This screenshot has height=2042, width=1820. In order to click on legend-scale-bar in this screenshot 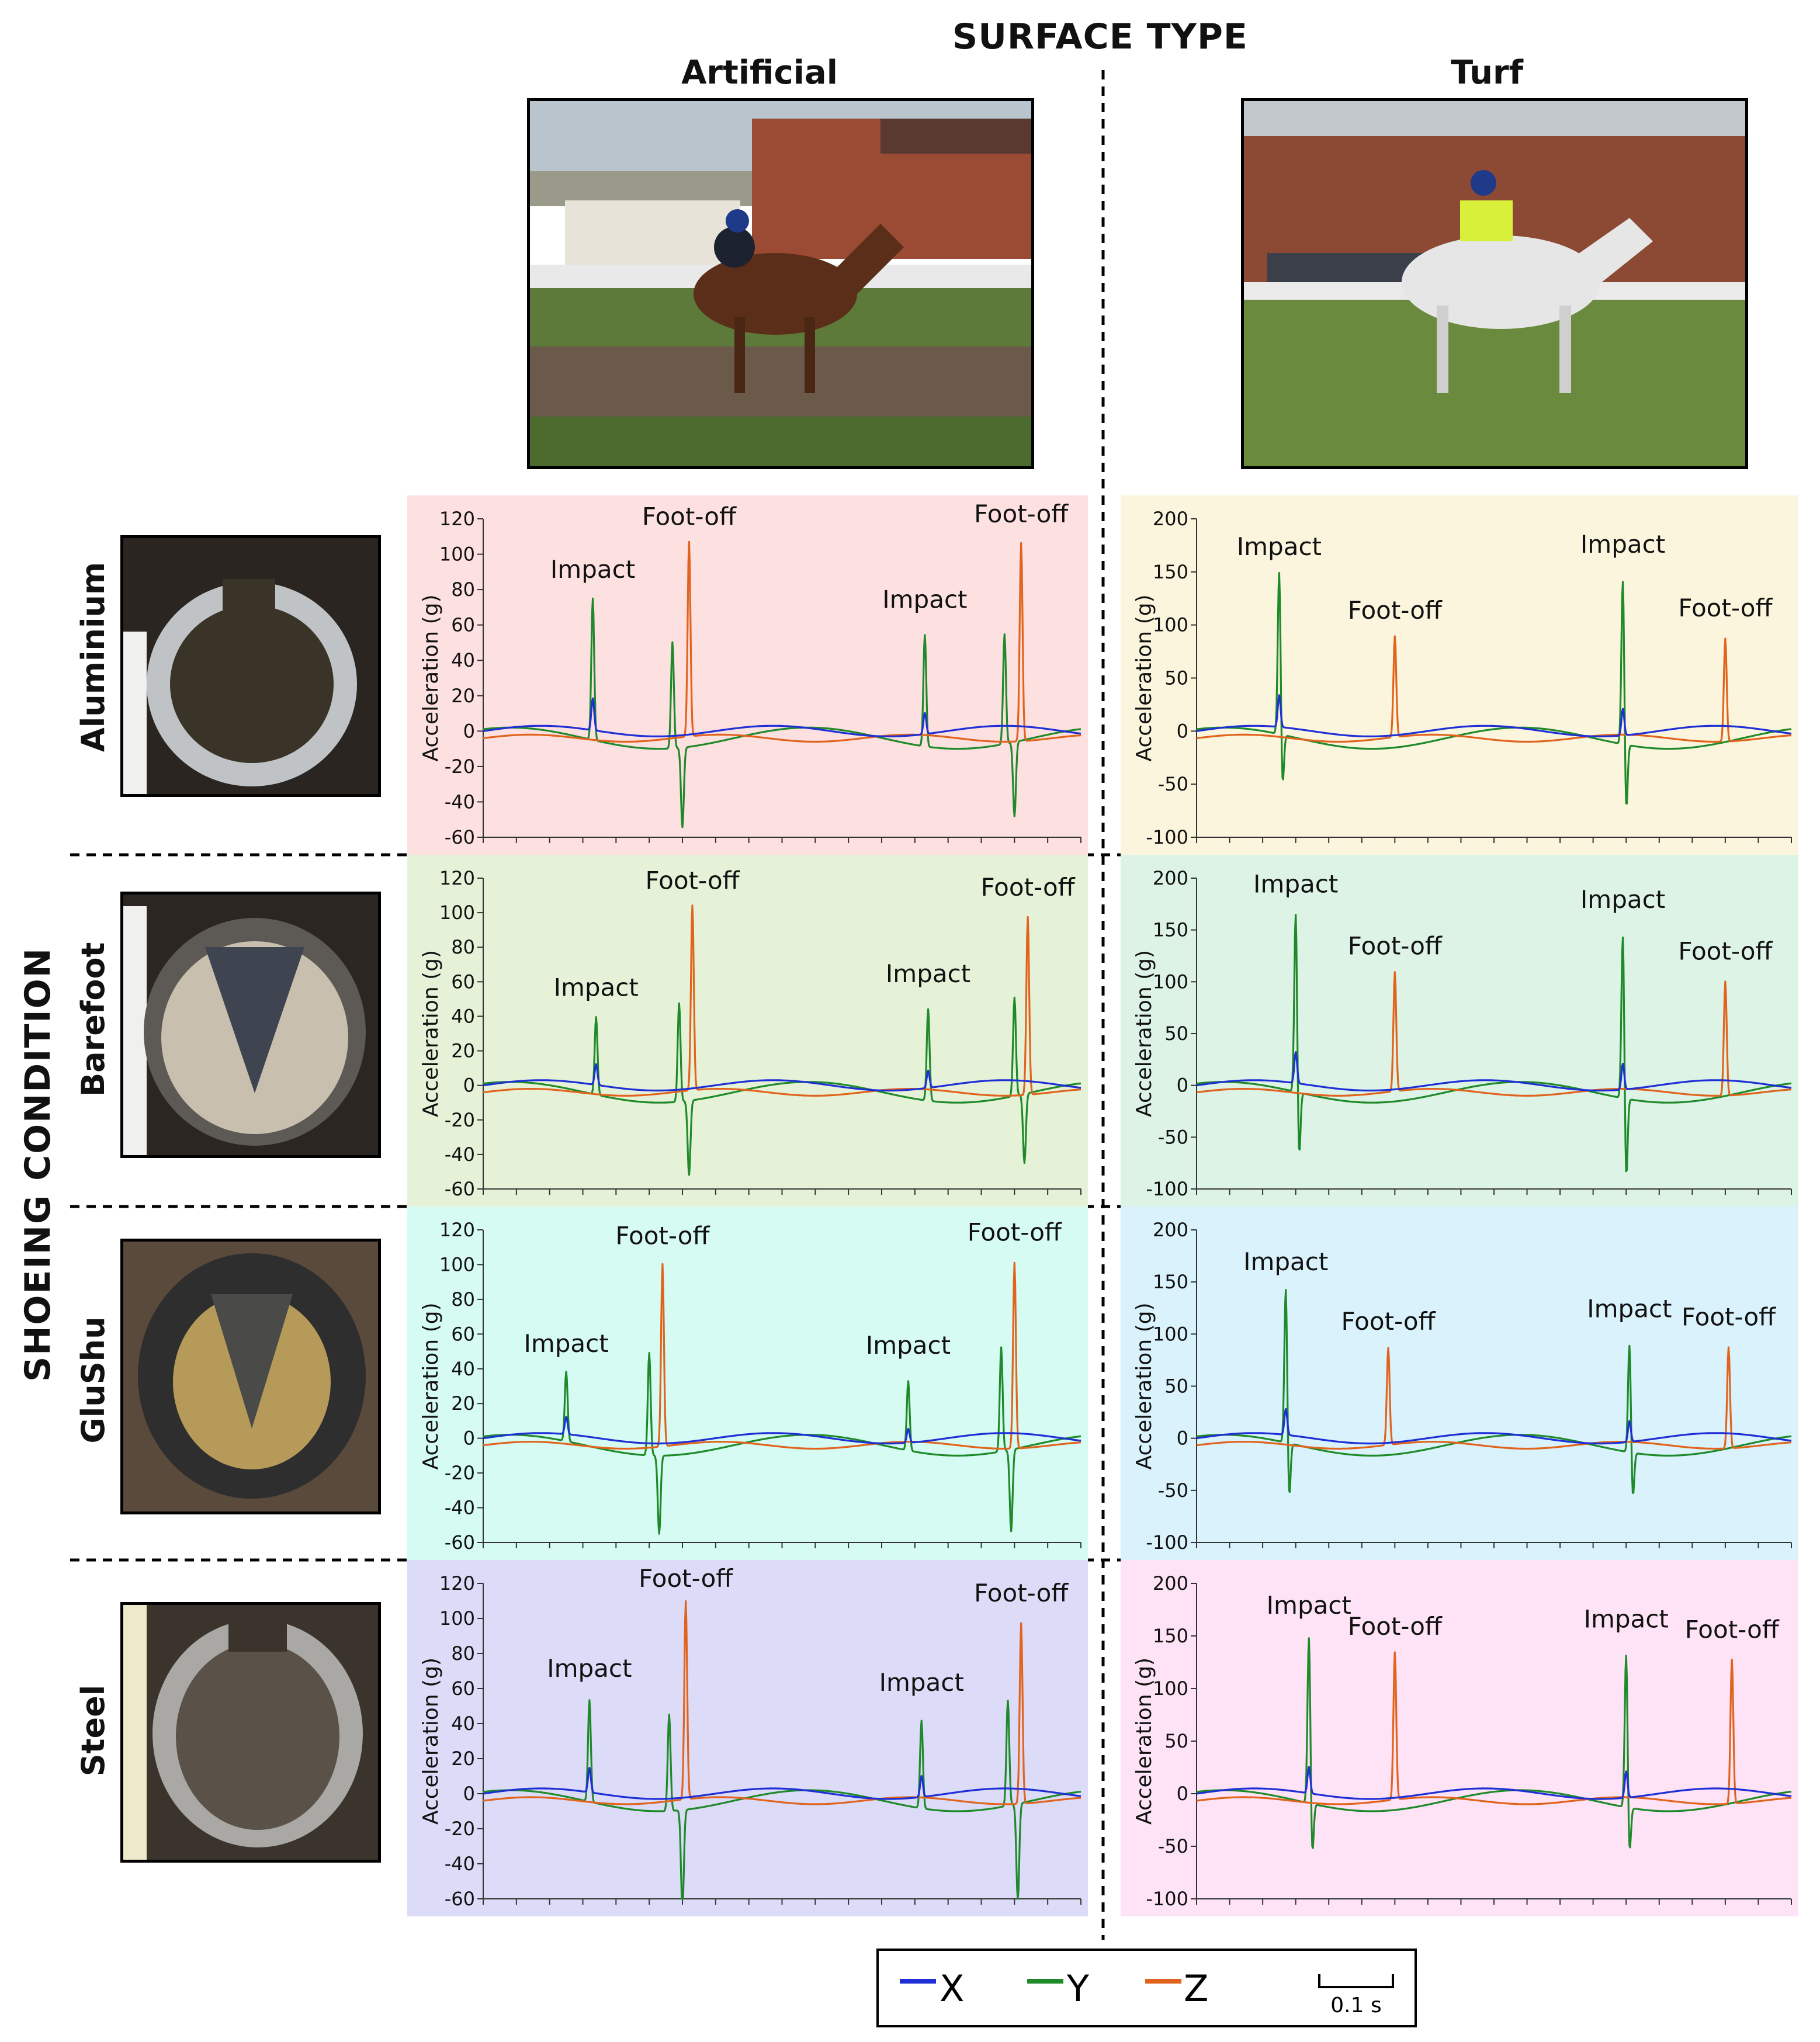, I will do `click(1356, 1981)`.